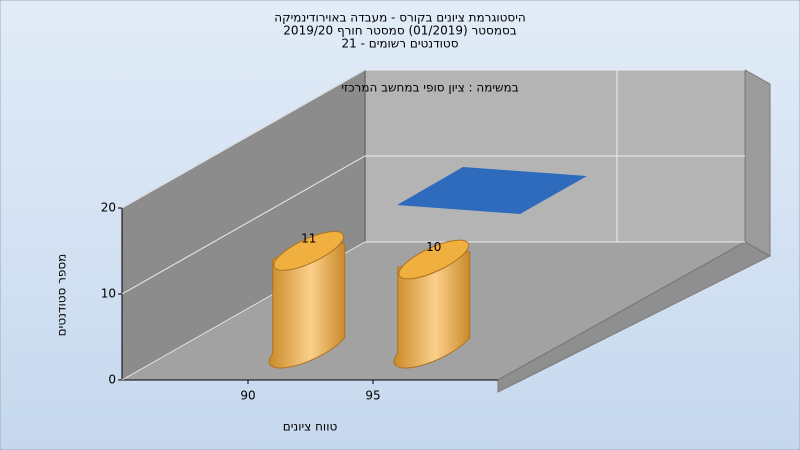 The height and width of the screenshot is (450, 800). I want to click on chart-title: סטודנטים רשומים - 21, so click(399, 44).